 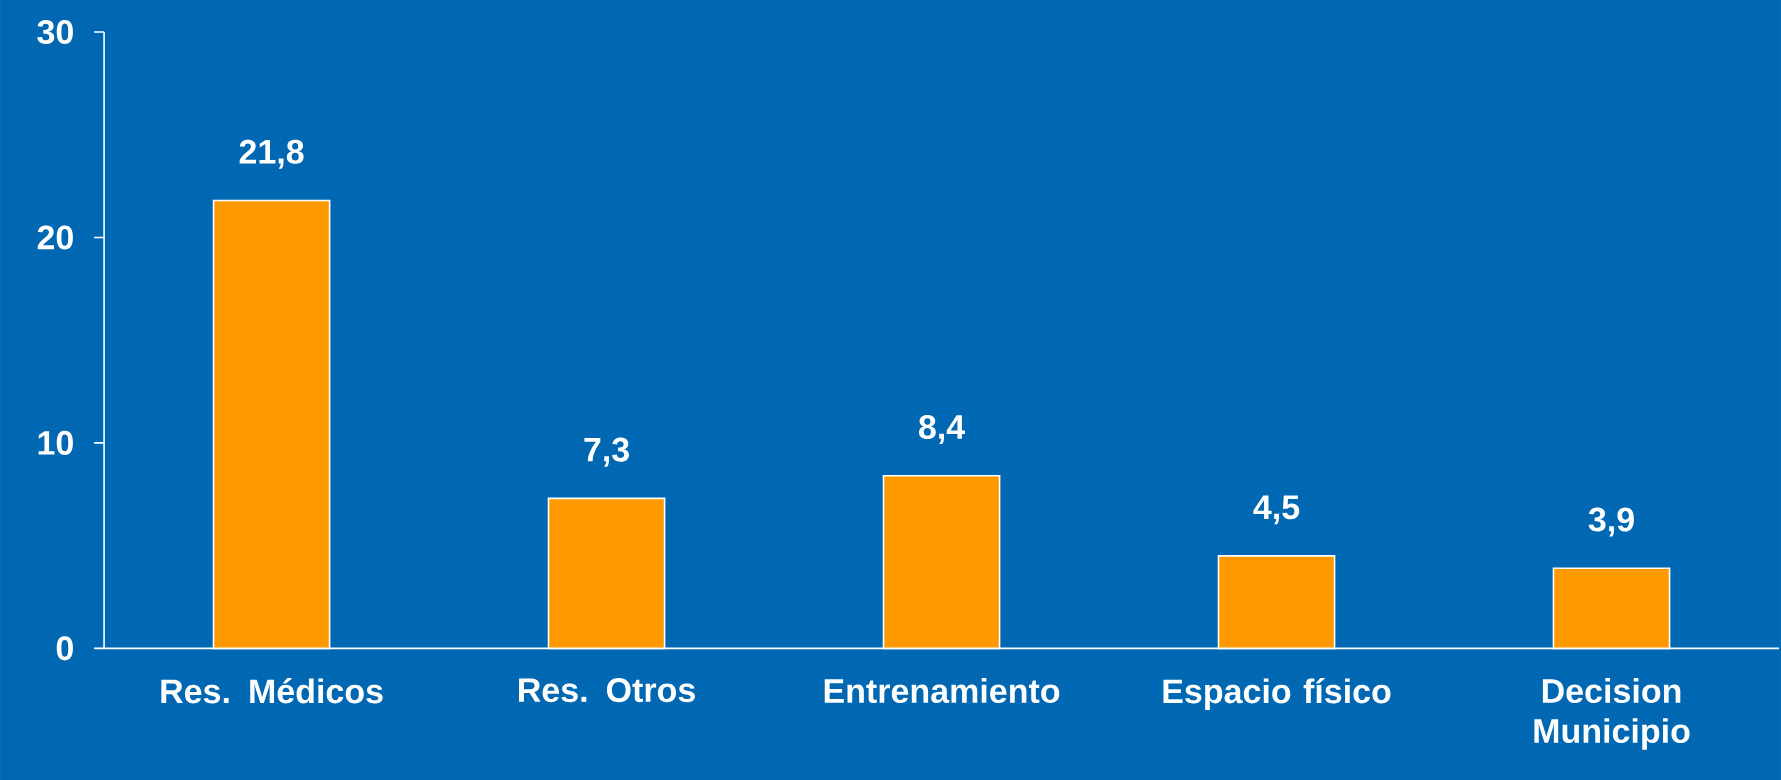 I want to click on data-label: 21,8, so click(x=271, y=154).